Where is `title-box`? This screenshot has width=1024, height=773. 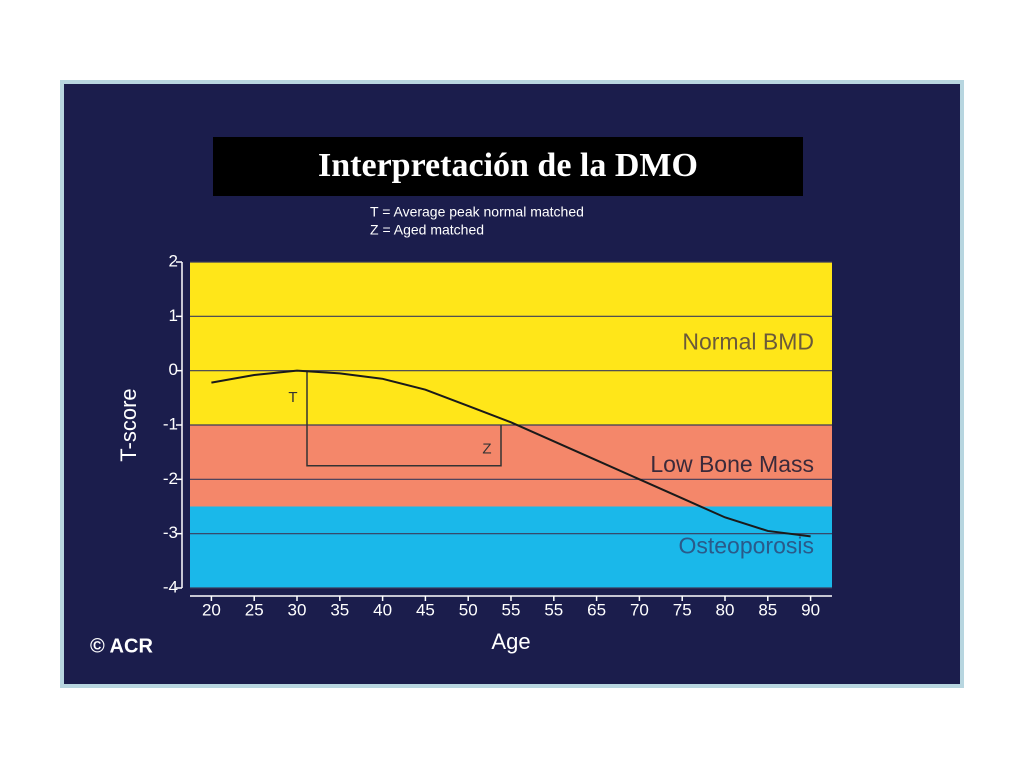 title-box is located at coordinates (508, 166).